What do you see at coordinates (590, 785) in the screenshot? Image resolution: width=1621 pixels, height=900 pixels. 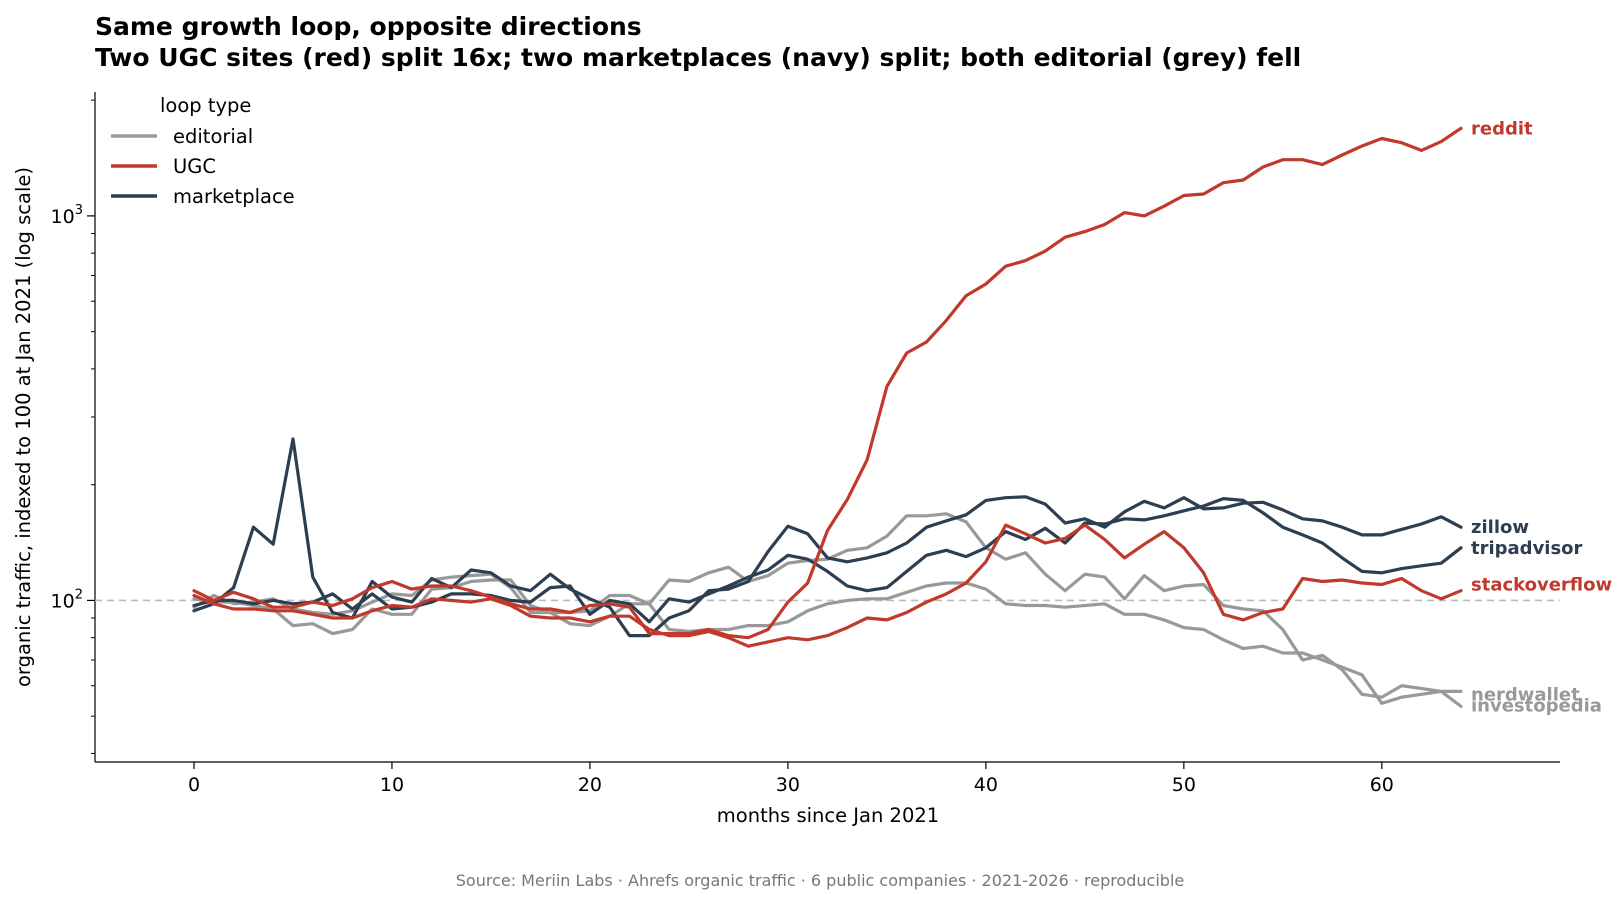 I see `x-tick-label: 20` at bounding box center [590, 785].